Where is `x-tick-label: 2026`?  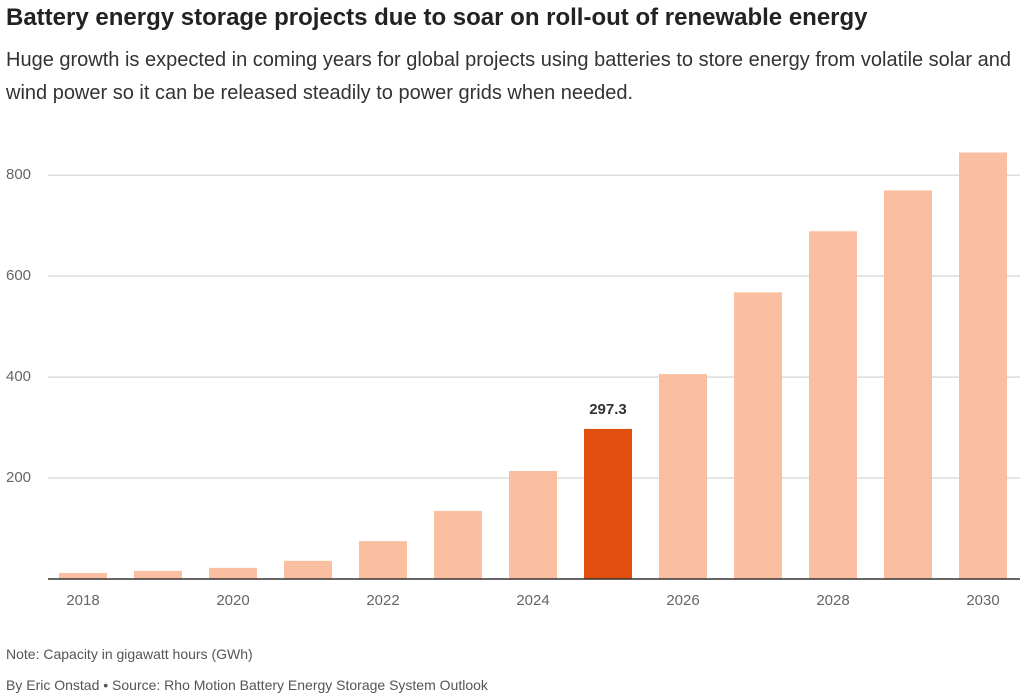
x-tick-label: 2026 is located at coordinates (682, 600).